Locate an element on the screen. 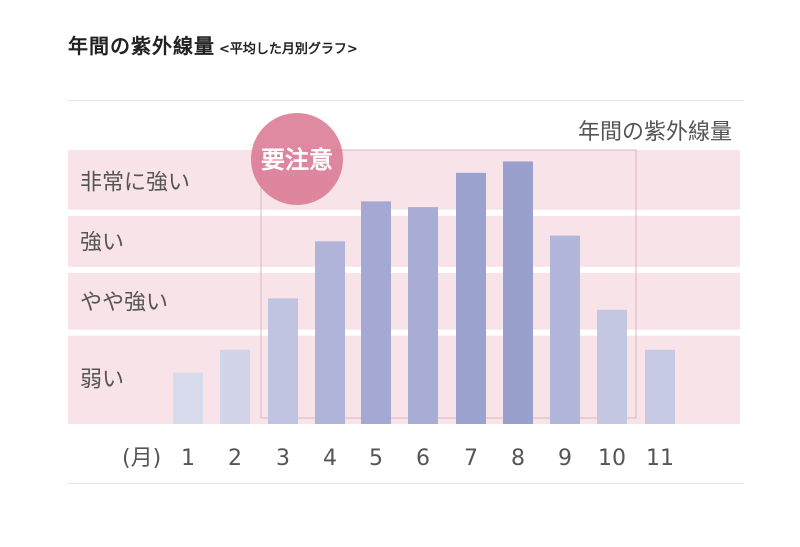 The image size is (800, 547). page-title: 年間の紫外線量 <平均した月別グラフ> is located at coordinates (213, 44).